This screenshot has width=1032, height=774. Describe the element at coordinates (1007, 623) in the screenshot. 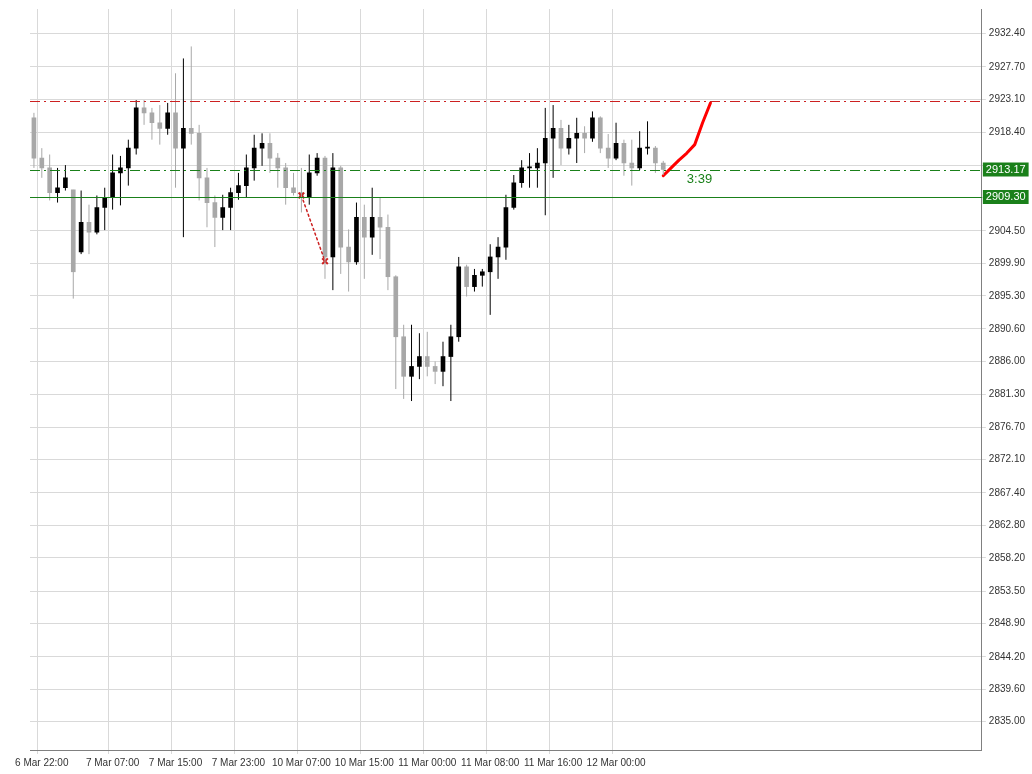

I see `y-tick-label: 2848.90` at that location.